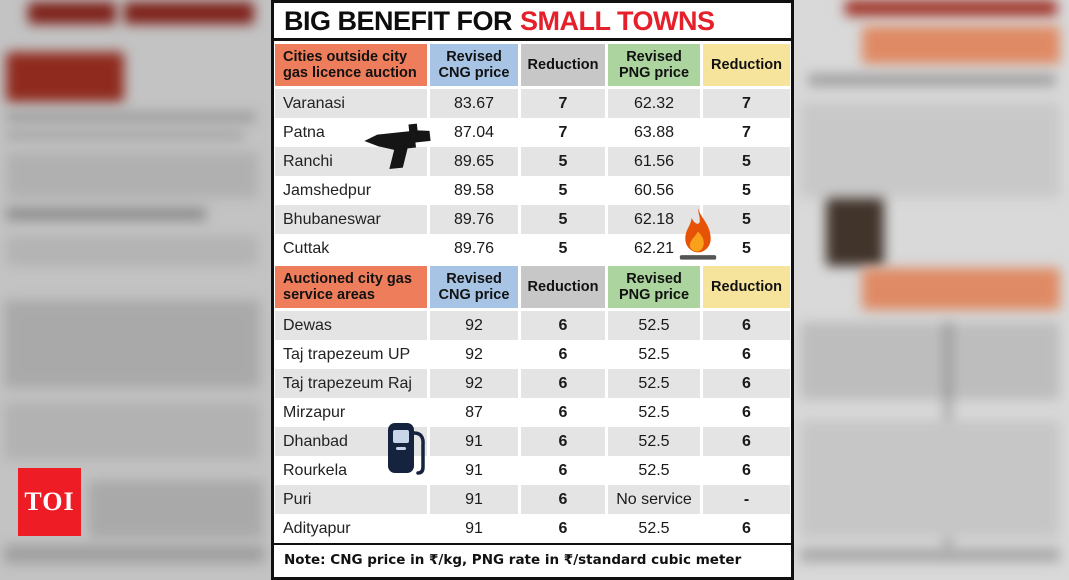 This screenshot has width=1069, height=580. Describe the element at coordinates (406, 449) in the screenshot. I see `fuel-dispenser-icon` at that location.